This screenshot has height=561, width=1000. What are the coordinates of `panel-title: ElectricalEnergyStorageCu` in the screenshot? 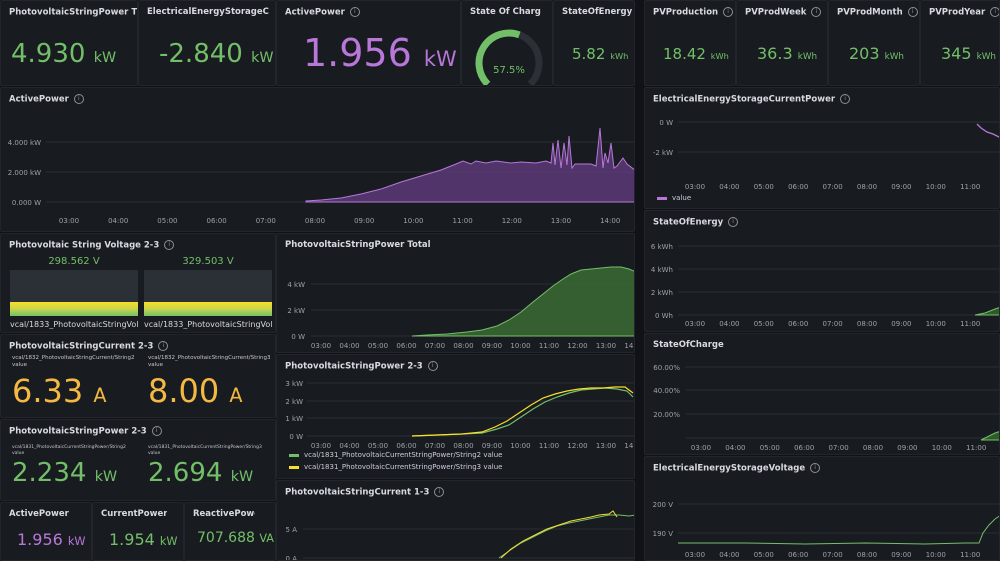 It's located at (208, 12).